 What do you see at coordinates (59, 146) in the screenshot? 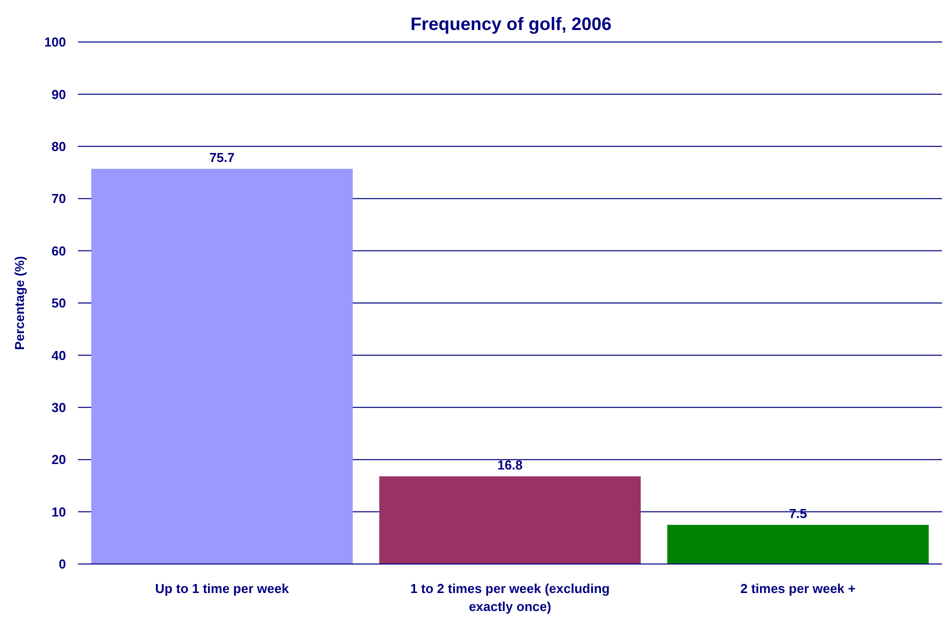
I see `y-tick-label: 80` at bounding box center [59, 146].